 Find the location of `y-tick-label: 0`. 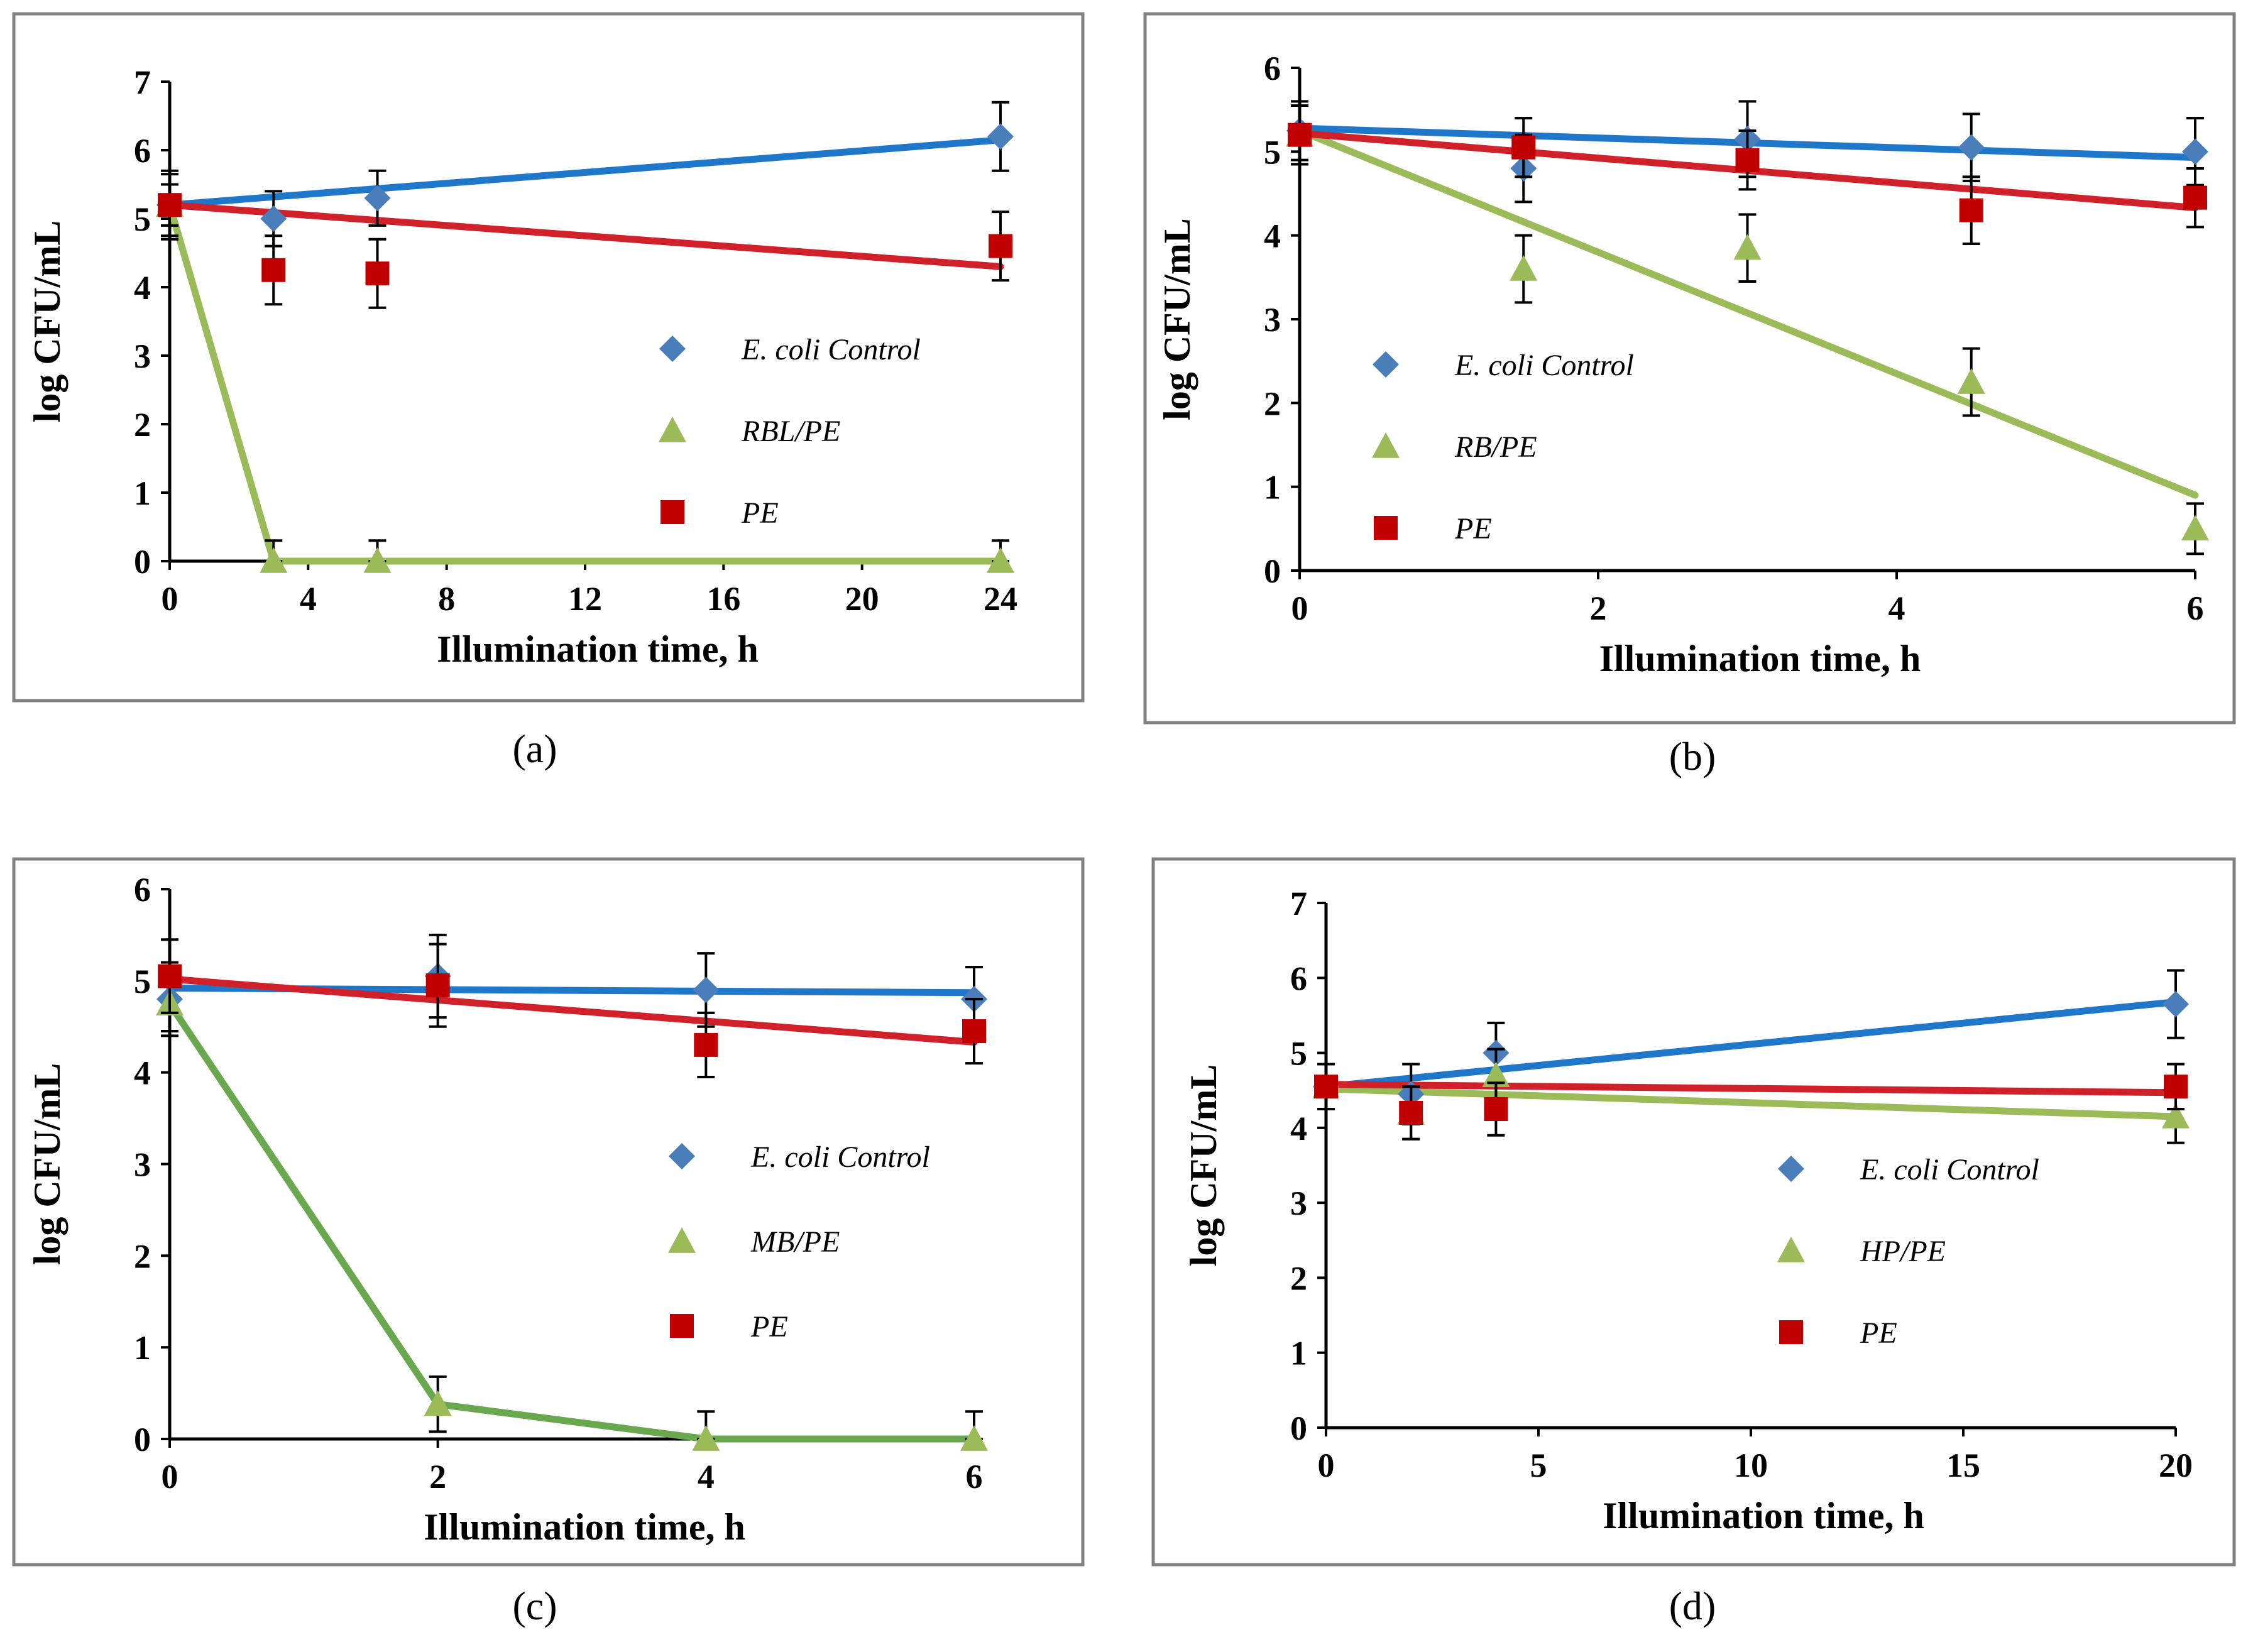

y-tick-label: 0 is located at coordinates (142, 562).